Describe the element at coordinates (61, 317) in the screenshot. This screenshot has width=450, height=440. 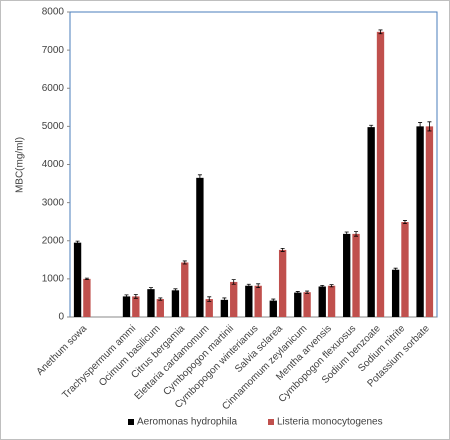
I see `y-tick-label: 0` at that location.